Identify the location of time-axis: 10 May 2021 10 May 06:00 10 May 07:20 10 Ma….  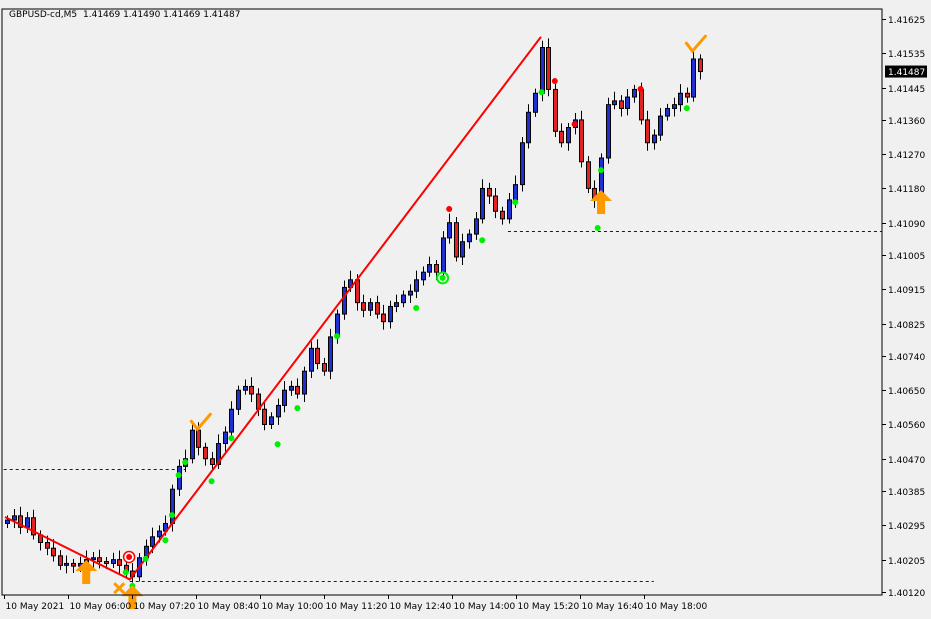
(356, 603).